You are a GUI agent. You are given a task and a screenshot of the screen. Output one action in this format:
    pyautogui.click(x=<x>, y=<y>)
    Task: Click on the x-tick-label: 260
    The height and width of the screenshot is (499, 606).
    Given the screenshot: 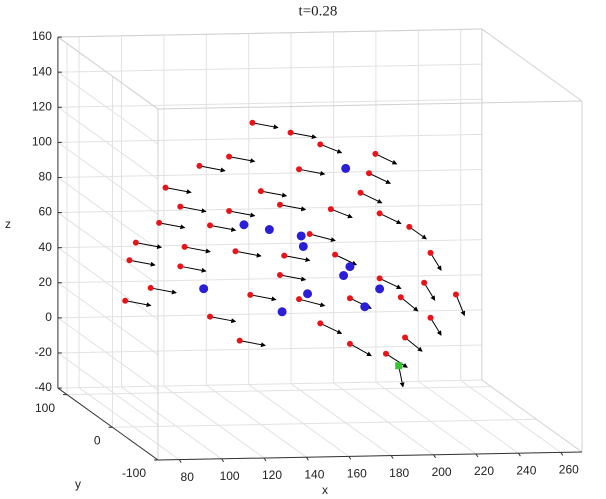 What is the action you would take?
    pyautogui.click(x=569, y=470)
    